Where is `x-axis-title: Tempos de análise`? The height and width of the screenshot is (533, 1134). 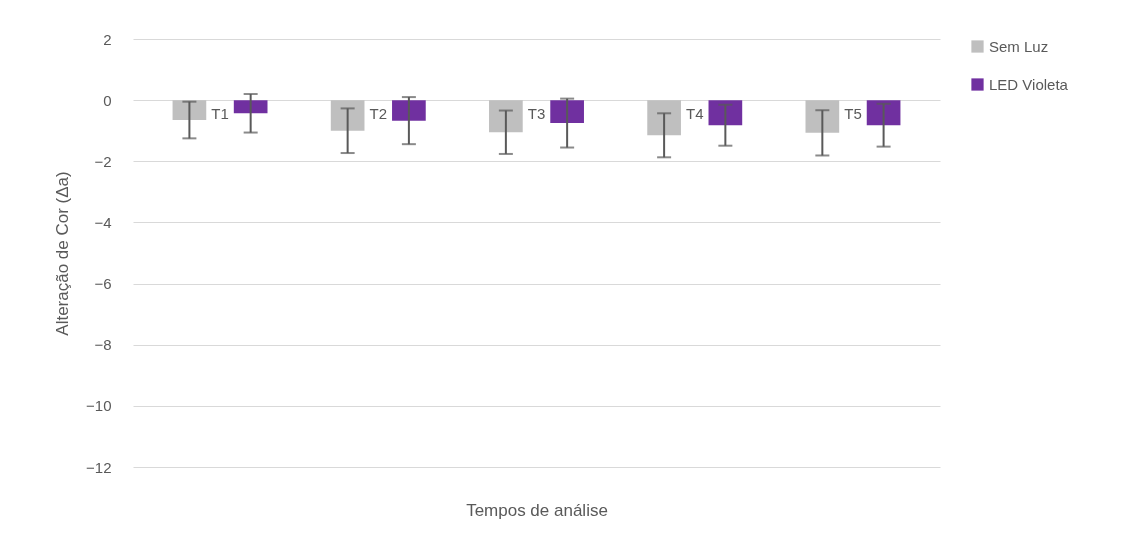
x-axis-title: Tempos de análise is located at coordinates (537, 510).